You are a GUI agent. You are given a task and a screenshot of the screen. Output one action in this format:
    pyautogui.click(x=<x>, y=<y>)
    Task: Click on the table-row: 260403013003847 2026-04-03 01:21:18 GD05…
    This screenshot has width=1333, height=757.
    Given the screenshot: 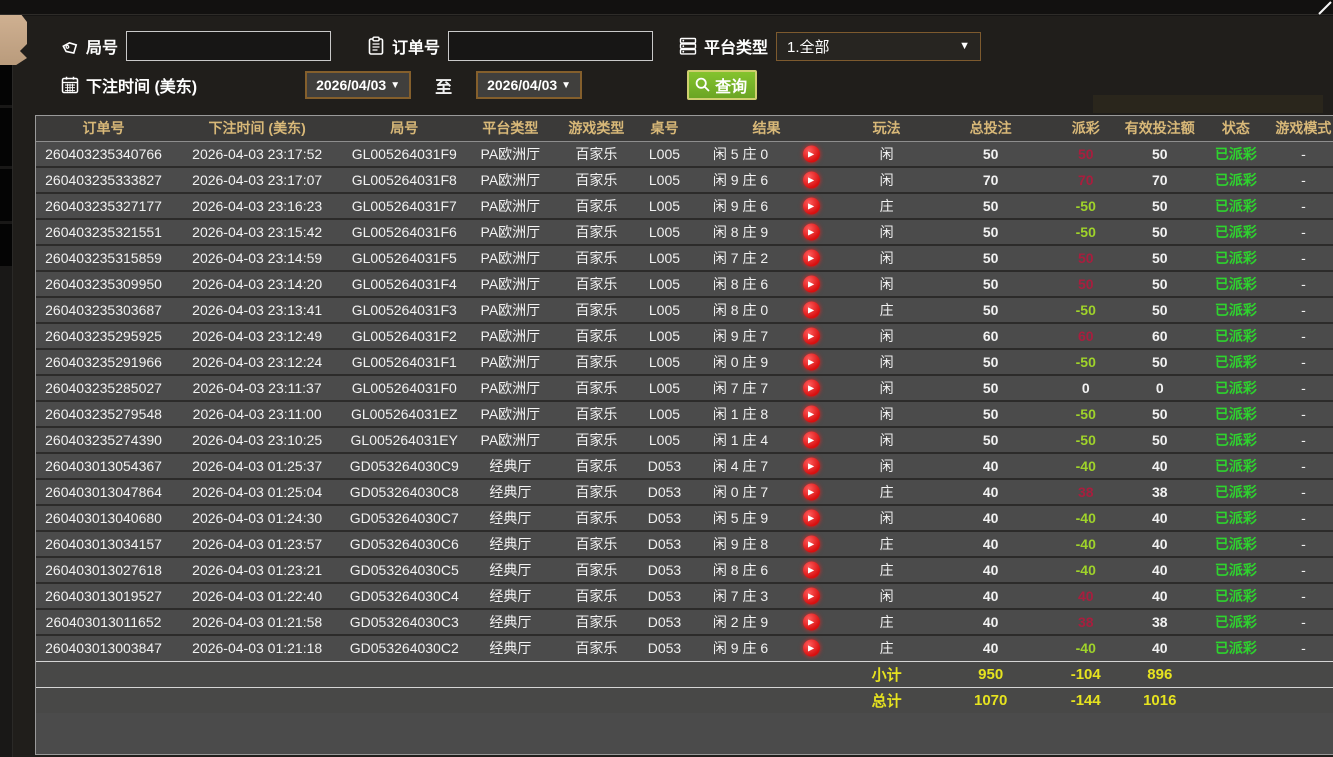 What is the action you would take?
    pyautogui.click(x=684, y=647)
    